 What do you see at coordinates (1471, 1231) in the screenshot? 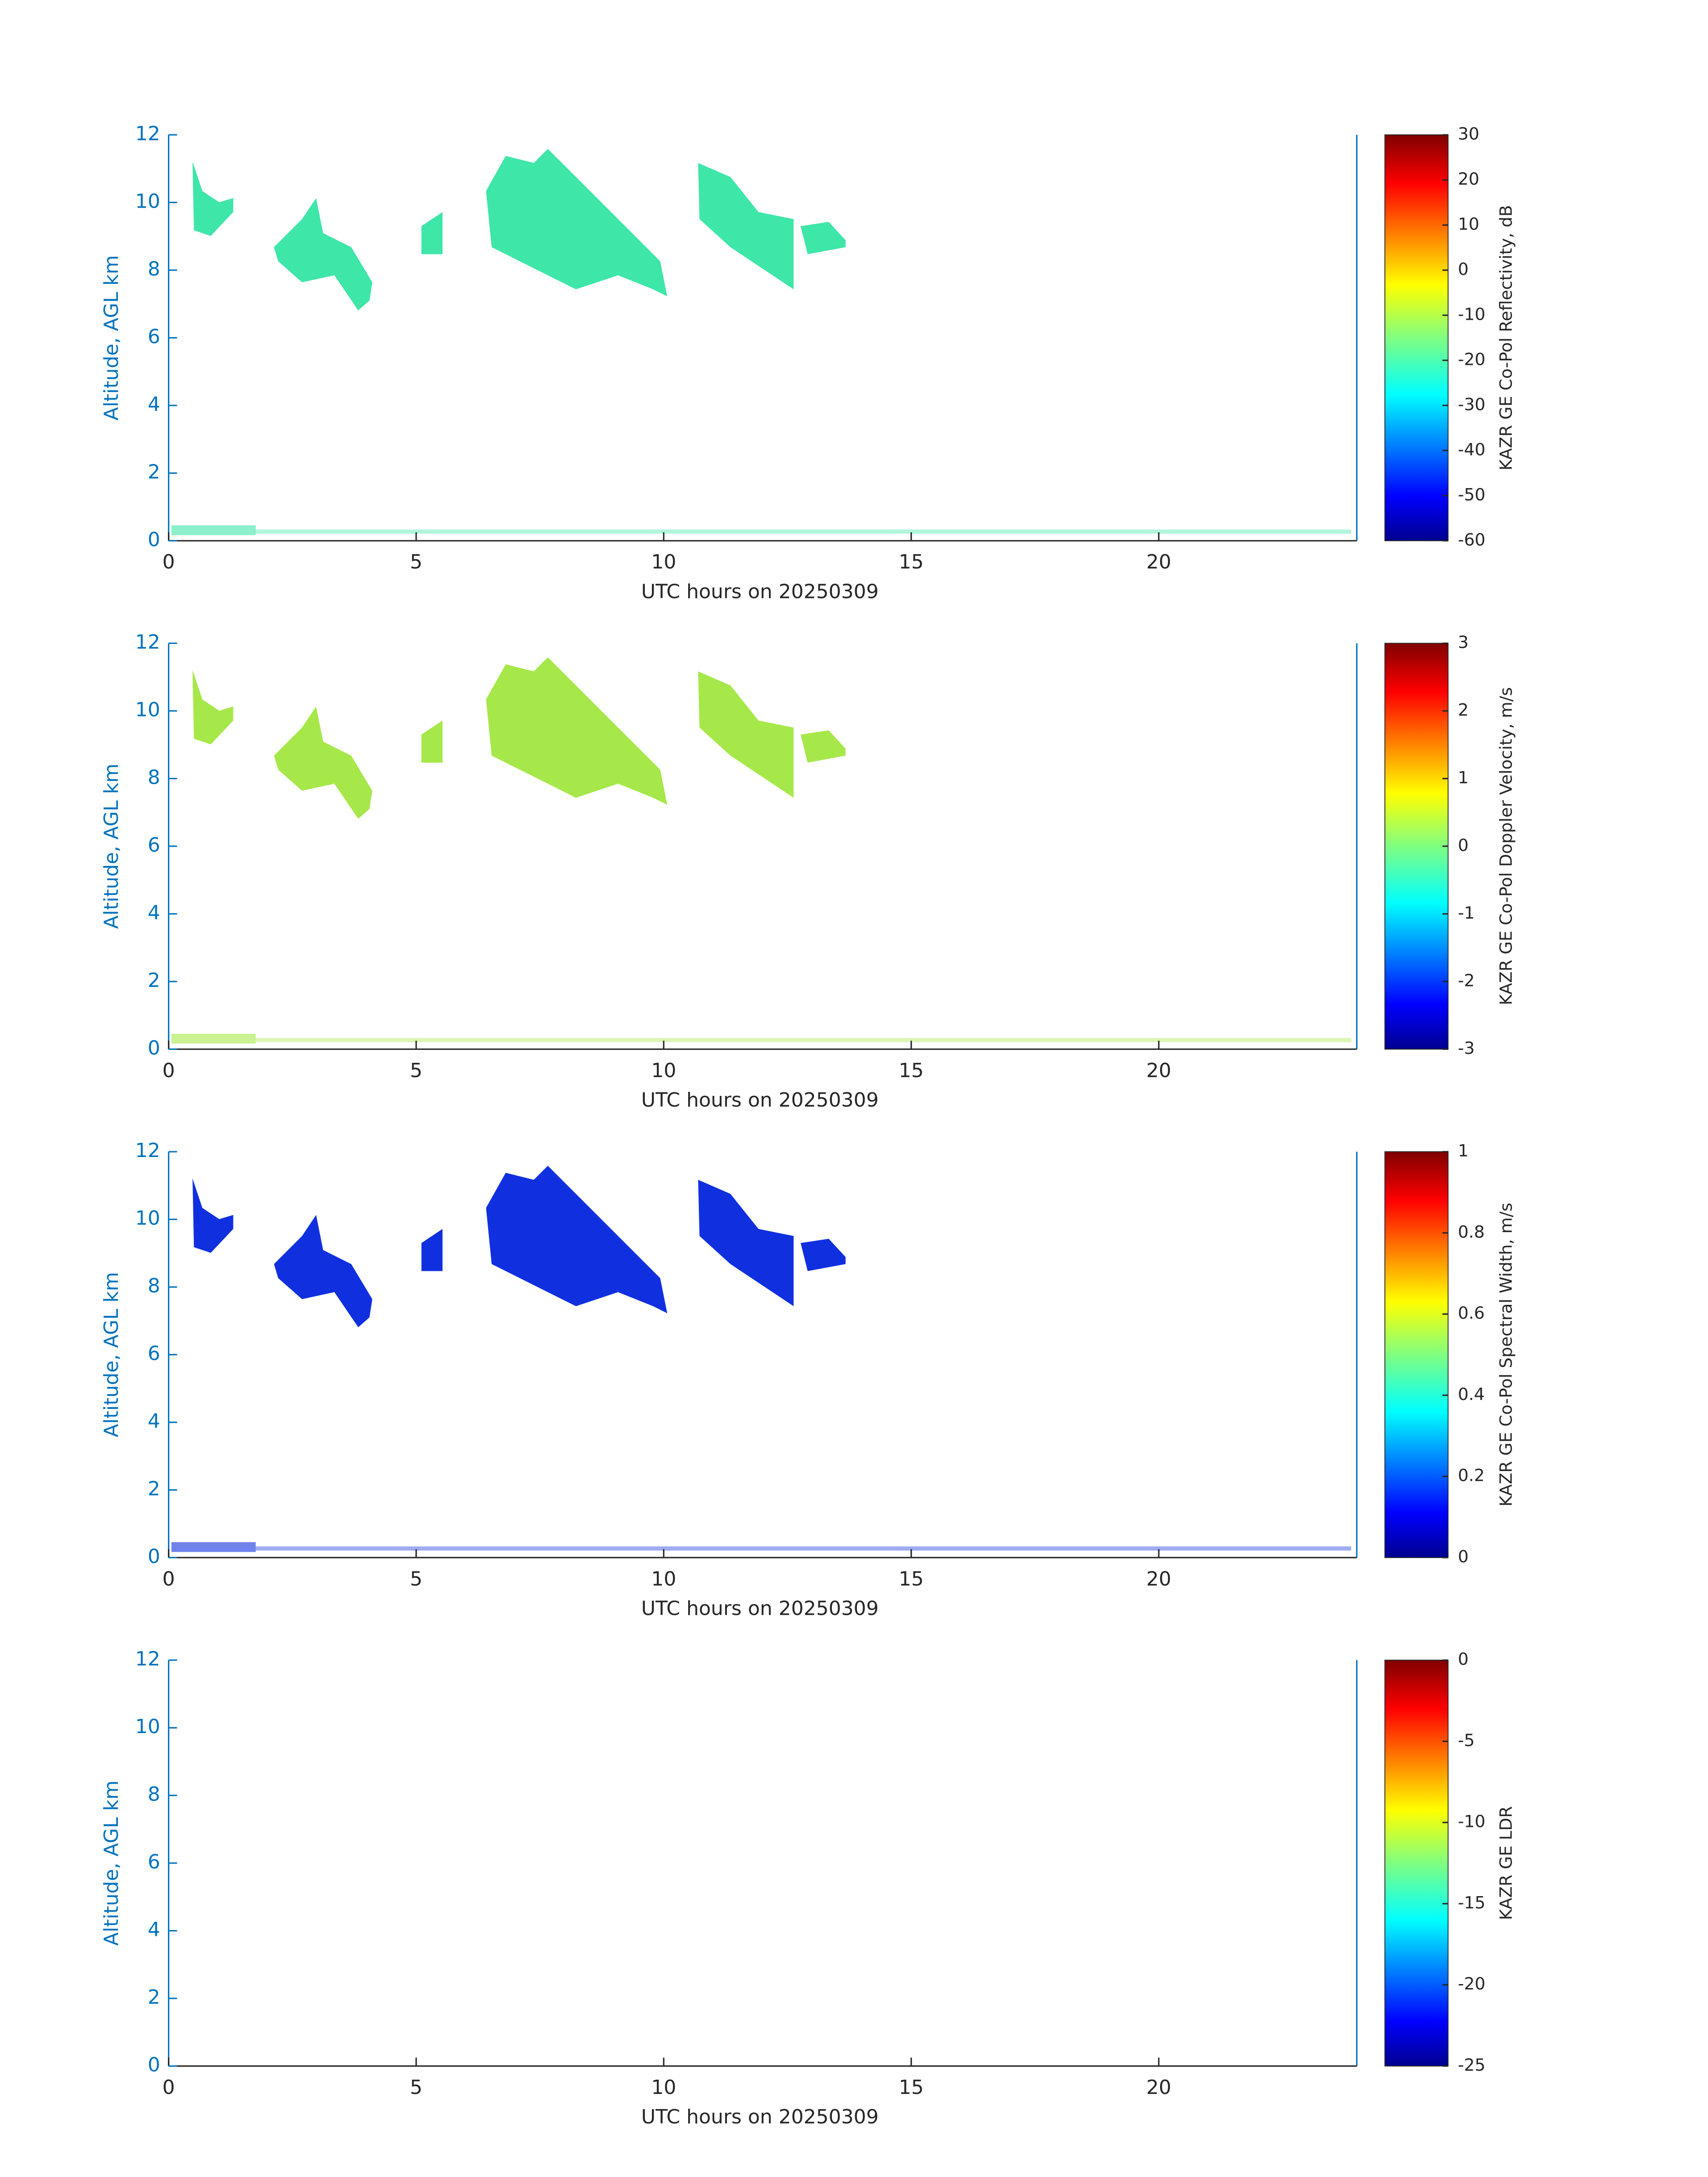
I see `colorbar-tick-label: 0.8` at bounding box center [1471, 1231].